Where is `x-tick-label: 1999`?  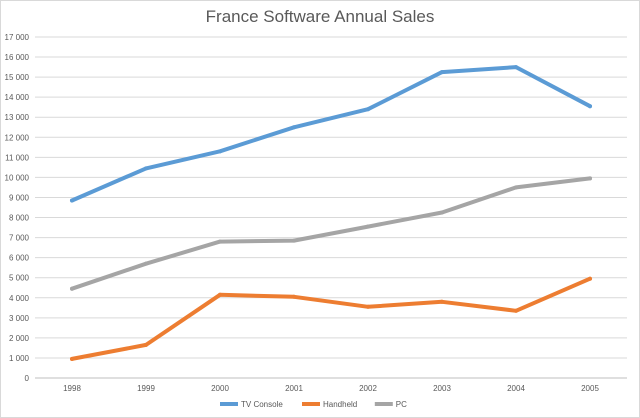
x-tick-label: 1999 is located at coordinates (146, 388).